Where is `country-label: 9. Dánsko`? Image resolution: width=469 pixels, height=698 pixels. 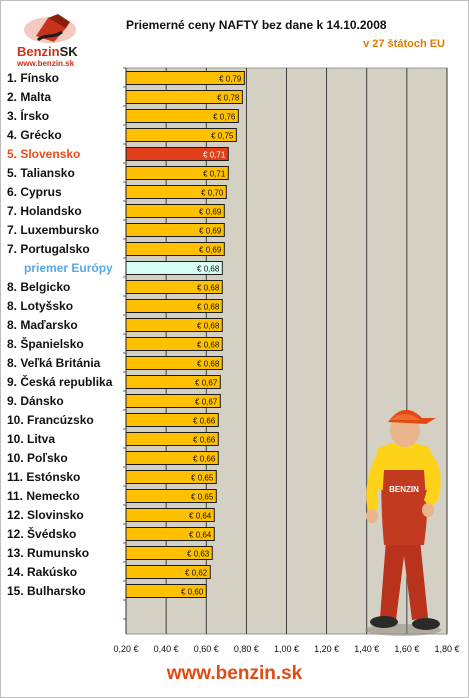 country-label: 9. Dánsko is located at coordinates (35, 401).